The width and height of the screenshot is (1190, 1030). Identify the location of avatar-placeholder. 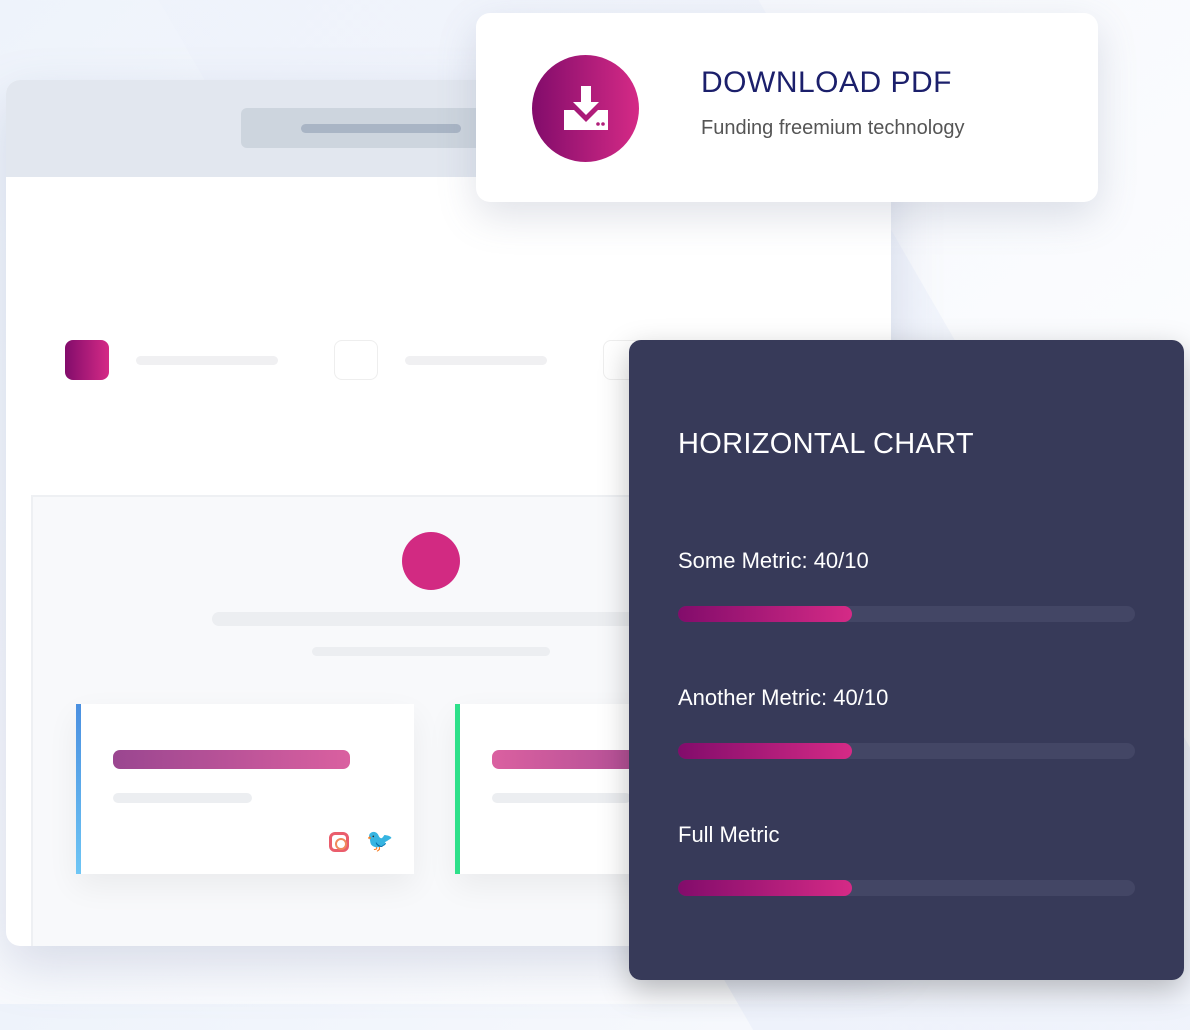
(431, 561).